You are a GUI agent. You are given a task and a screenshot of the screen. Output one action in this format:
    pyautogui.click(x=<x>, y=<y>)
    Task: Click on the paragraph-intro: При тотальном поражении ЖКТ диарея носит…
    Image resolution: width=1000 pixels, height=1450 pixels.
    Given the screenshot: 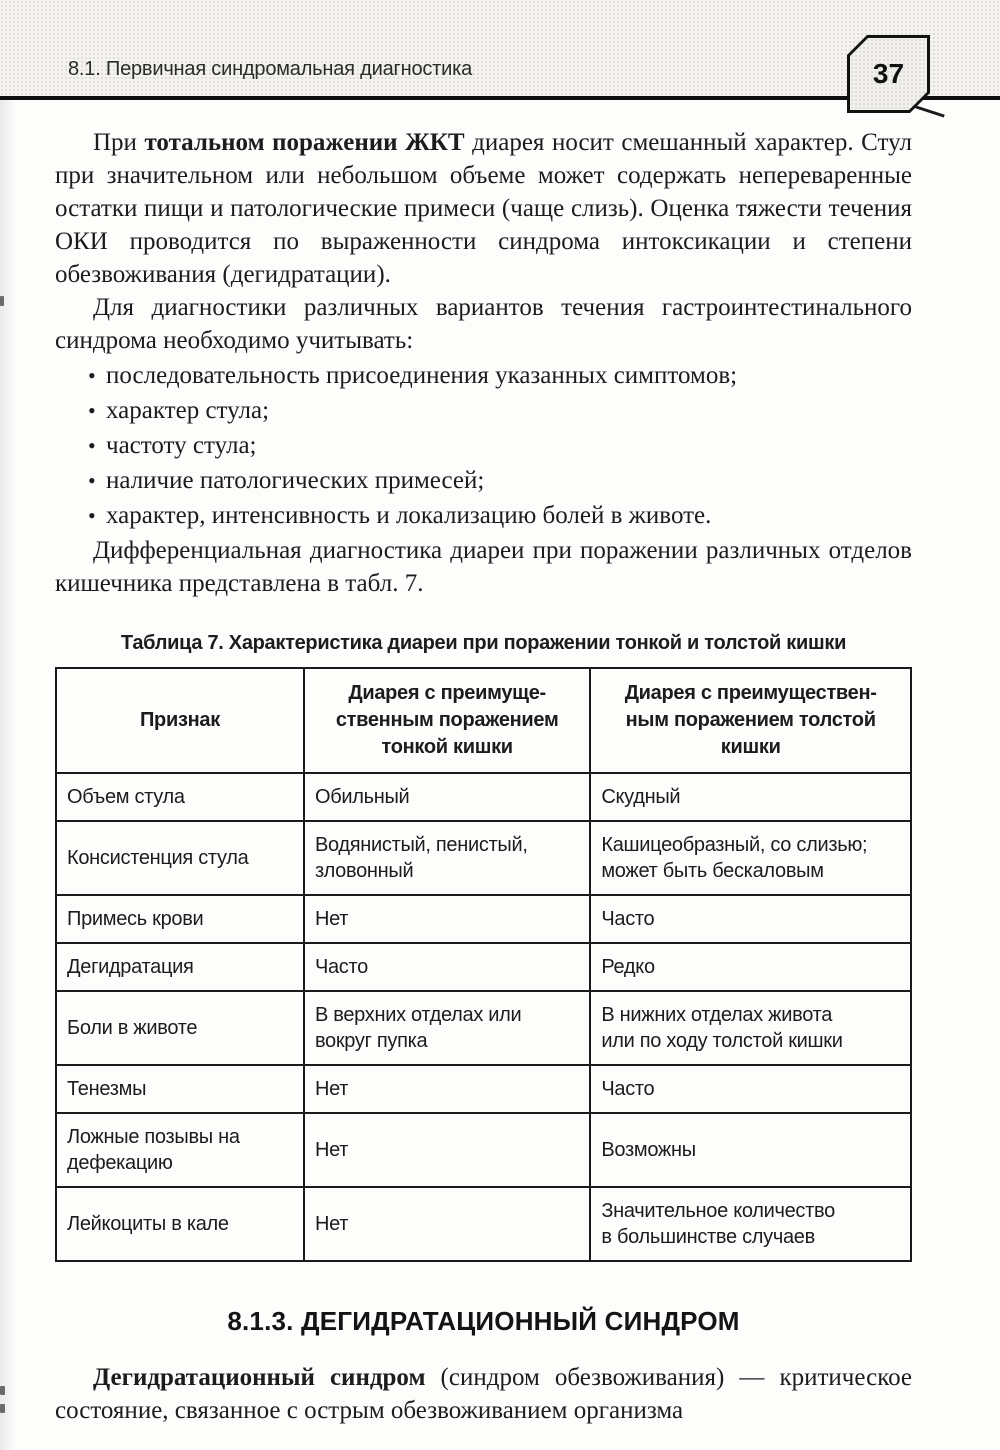 What is the action you would take?
    pyautogui.click(x=483, y=208)
    